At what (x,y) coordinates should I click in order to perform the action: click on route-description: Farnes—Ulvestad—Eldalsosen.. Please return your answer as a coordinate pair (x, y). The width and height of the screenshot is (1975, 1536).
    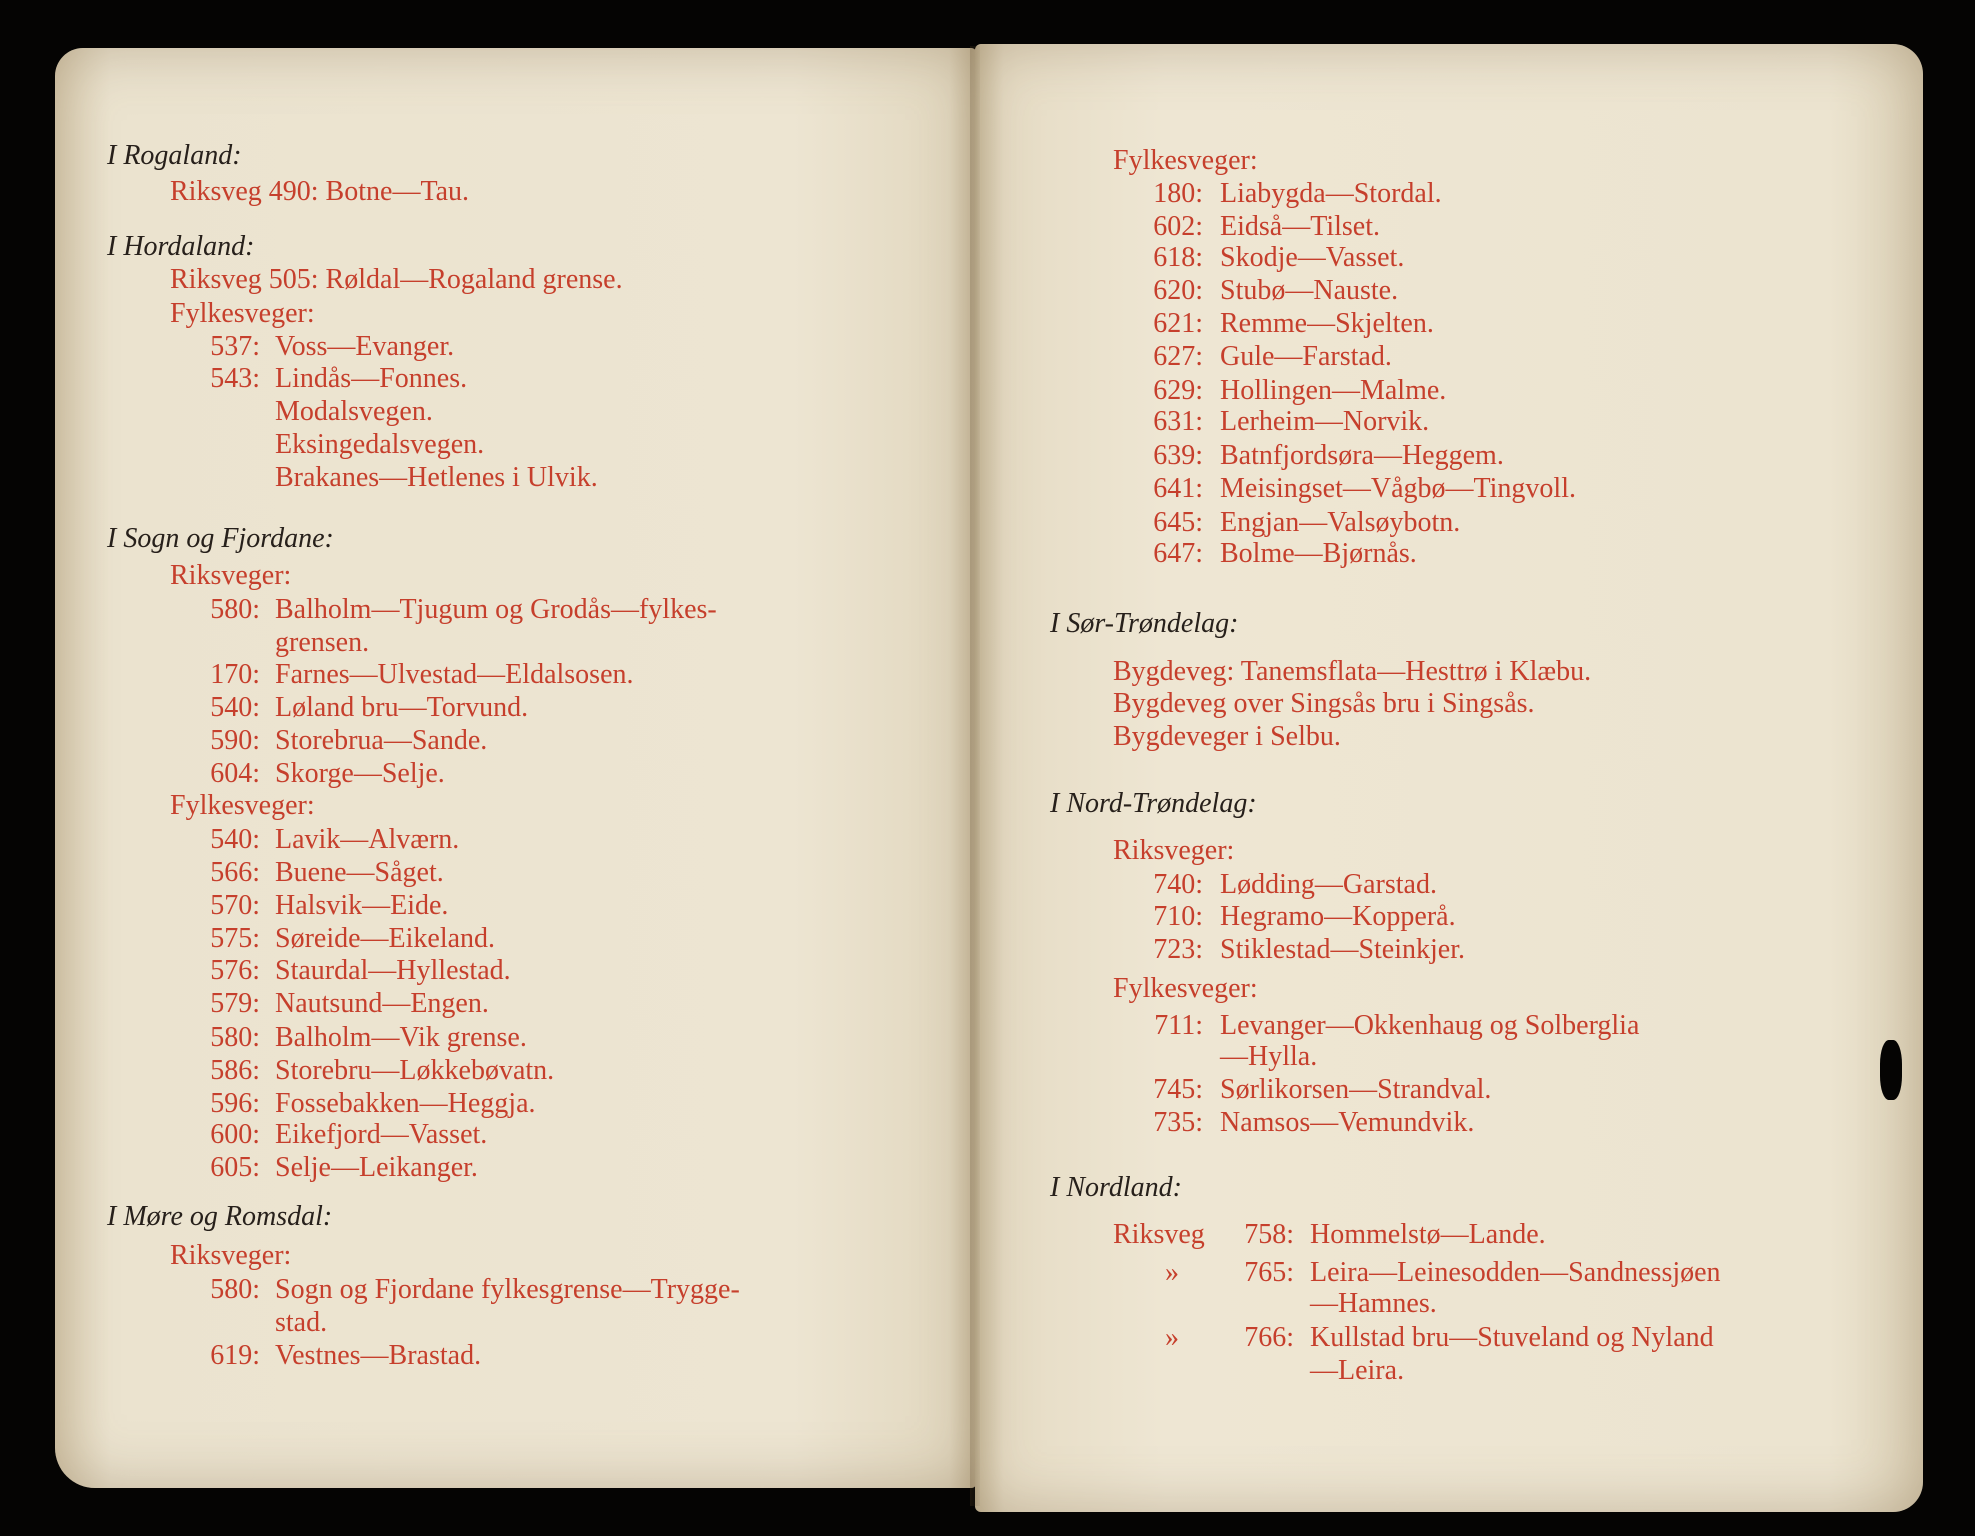
    Looking at the image, I should click on (454, 674).